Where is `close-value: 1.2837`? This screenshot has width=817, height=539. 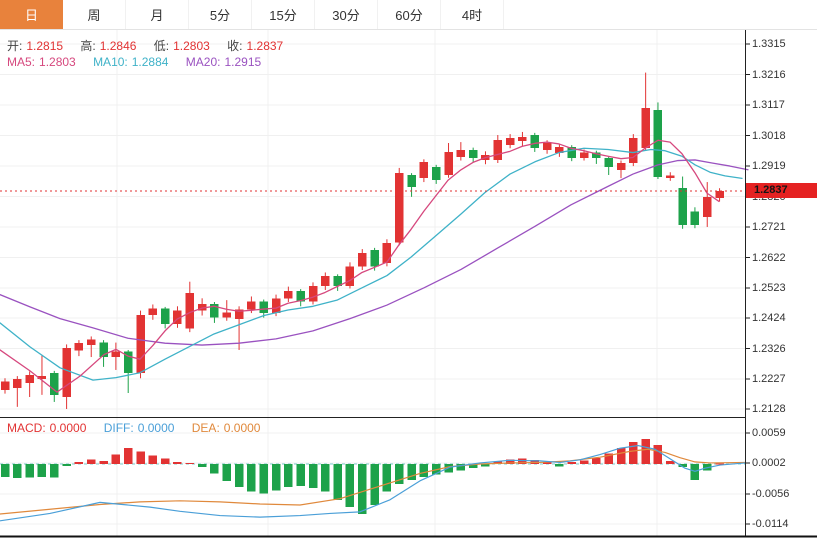 close-value: 1.2837 is located at coordinates (265, 46).